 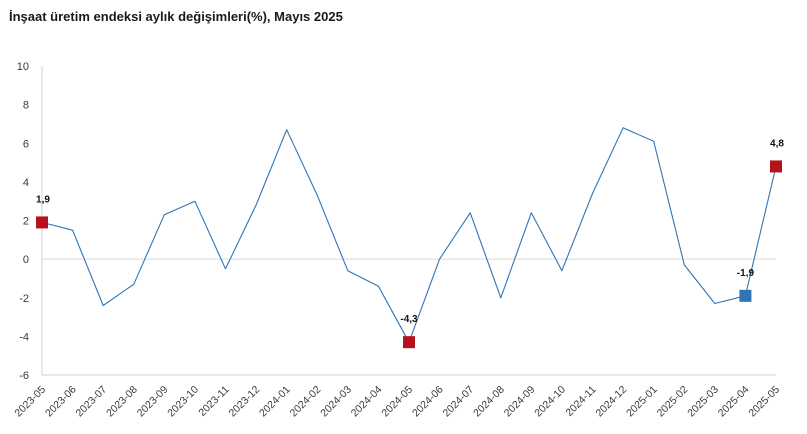 I want to click on x-tick-label: 2023-11, so click(x=213, y=401).